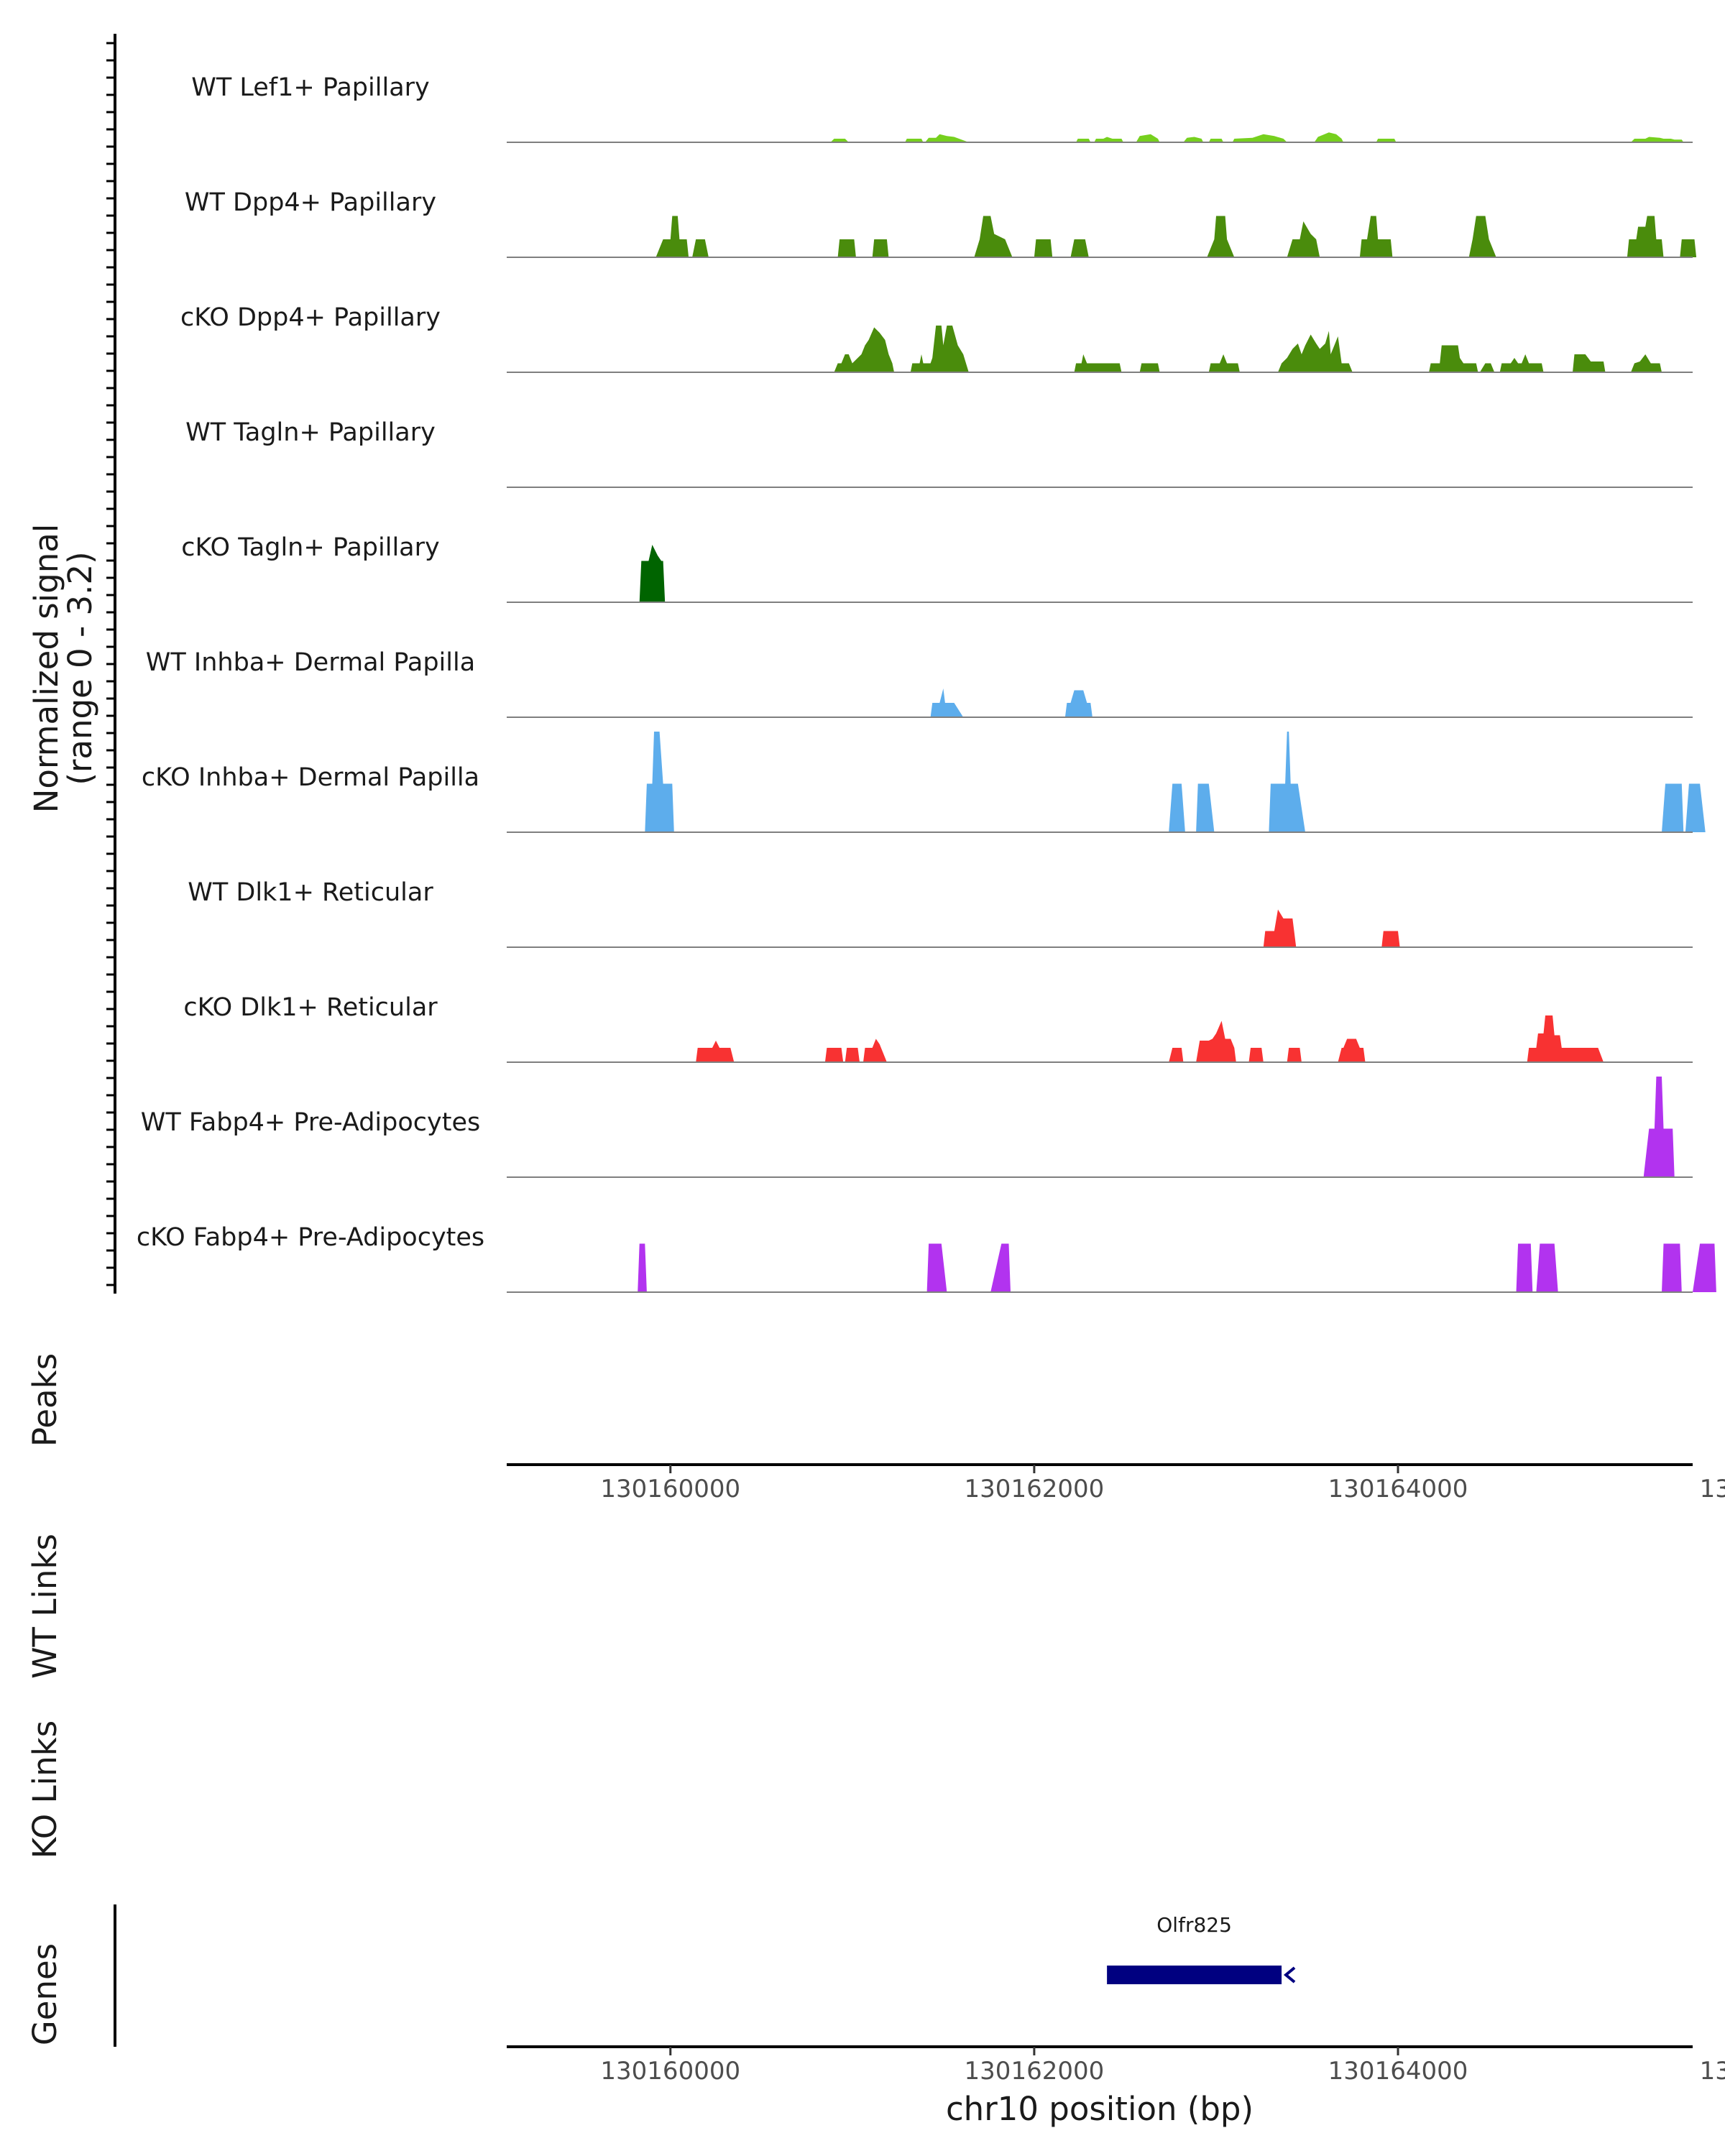  I want to click on track-label: cKO Inhba+ Dermal Papilla, so click(310, 778).